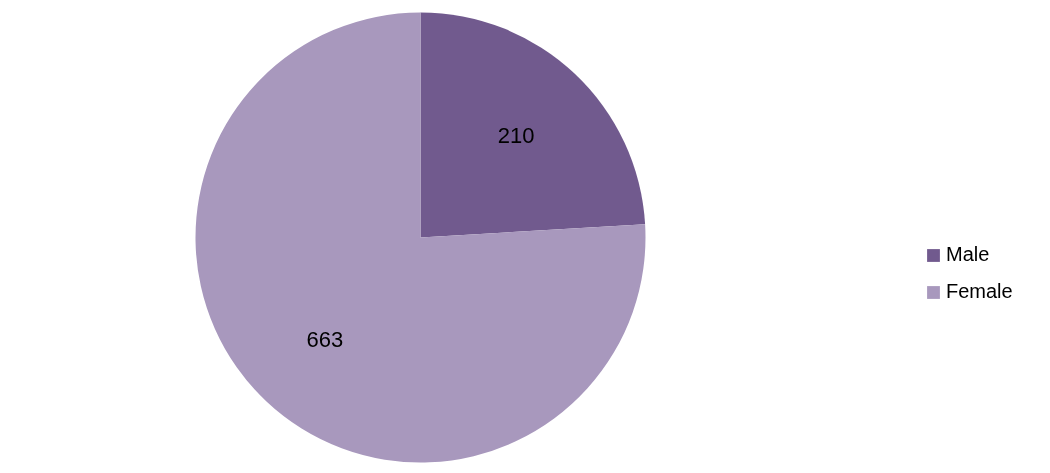  I want to click on data-label: 663, so click(325, 339).